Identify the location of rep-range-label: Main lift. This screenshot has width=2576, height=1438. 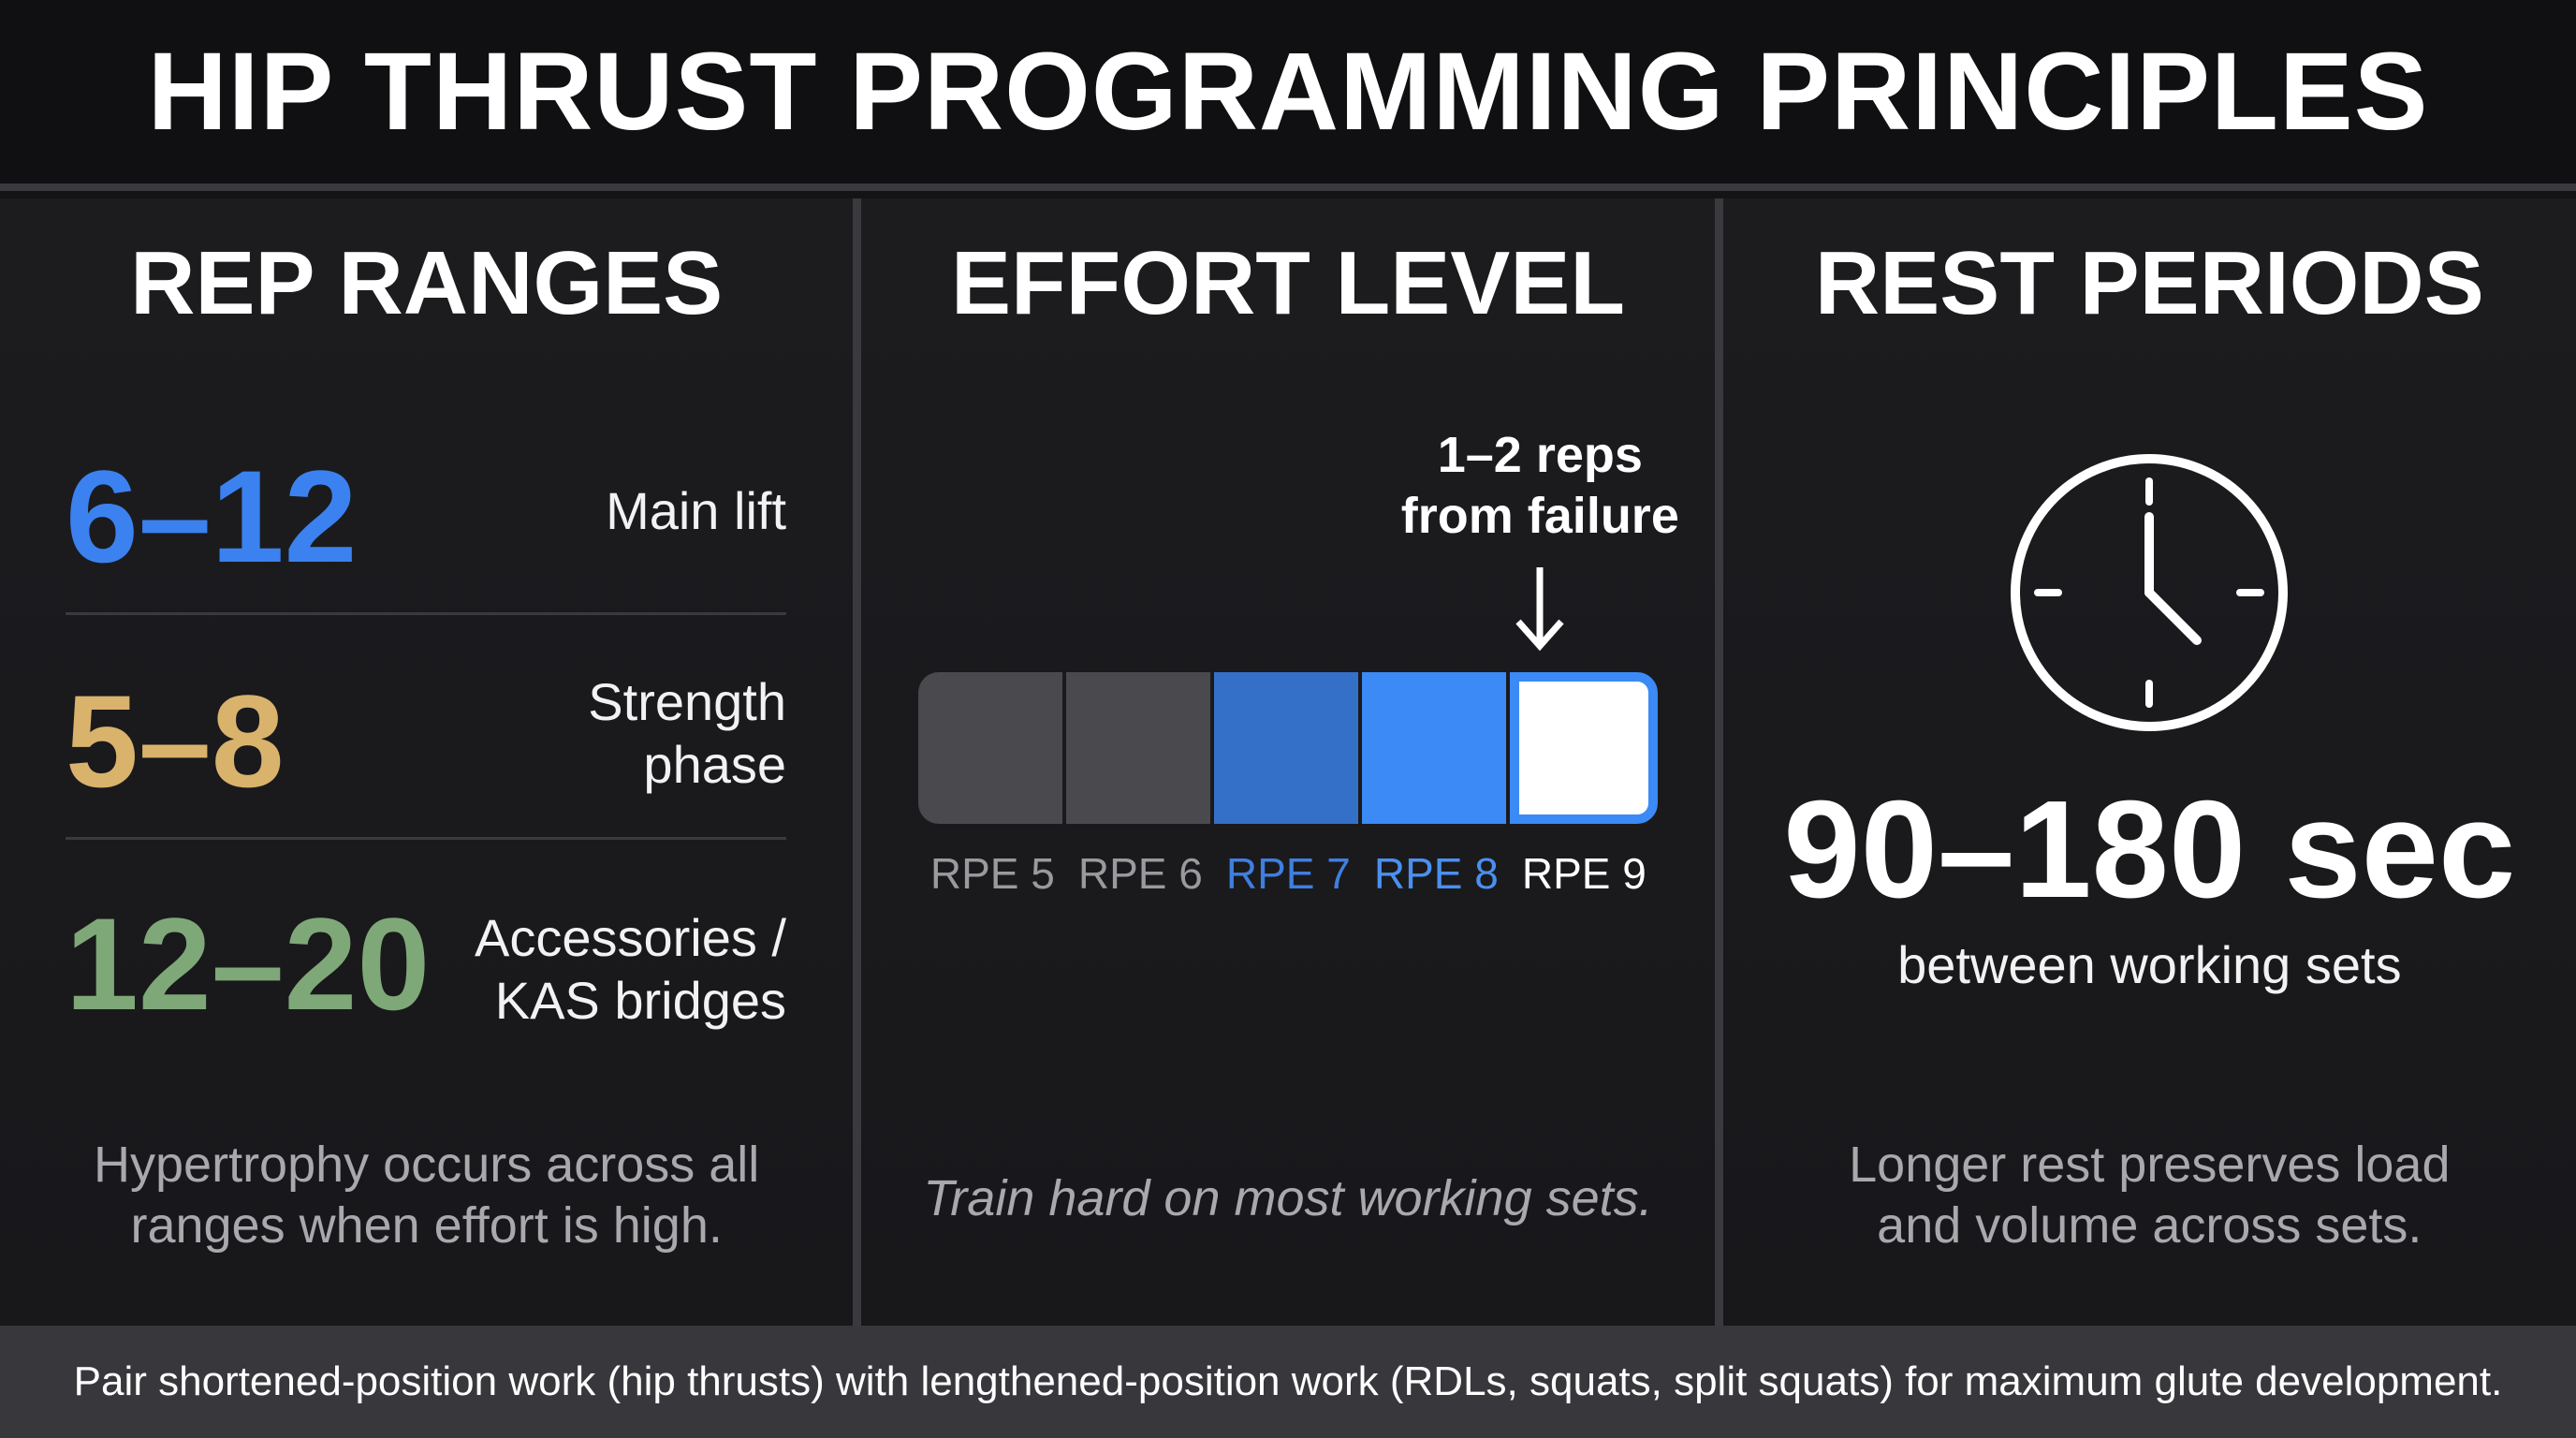
(696, 510).